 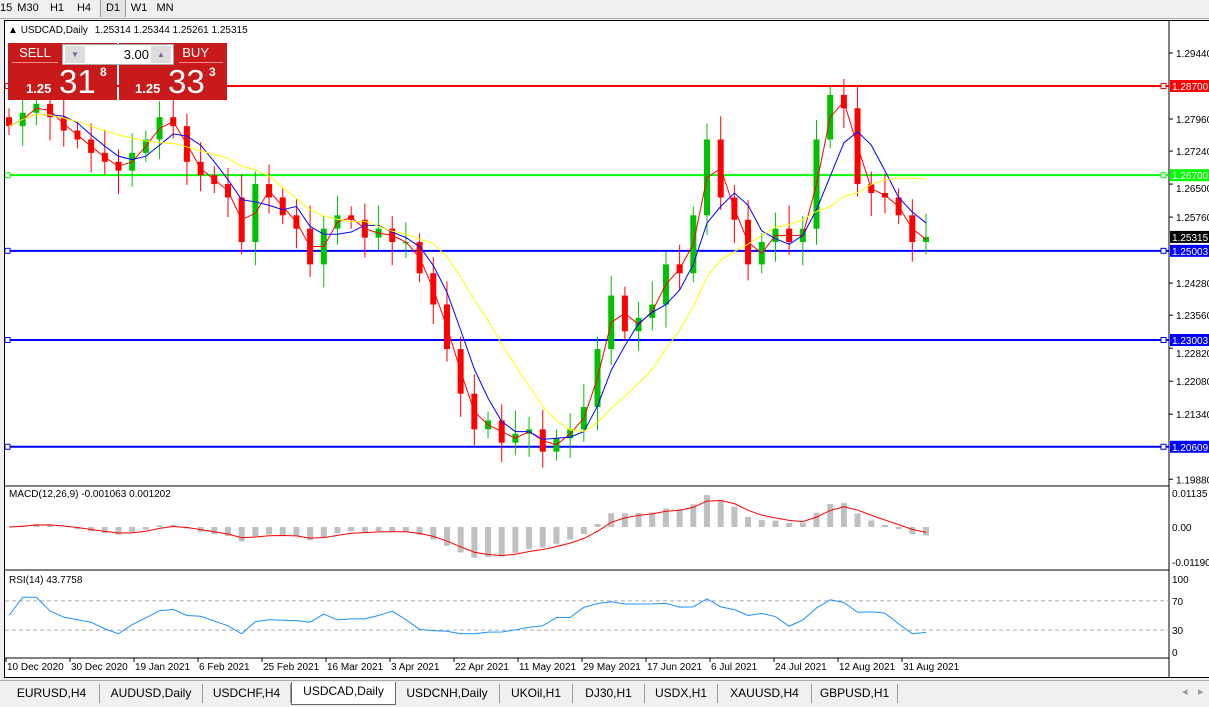 I want to click on chart-tab: DJ30,H1, so click(x=609, y=693).